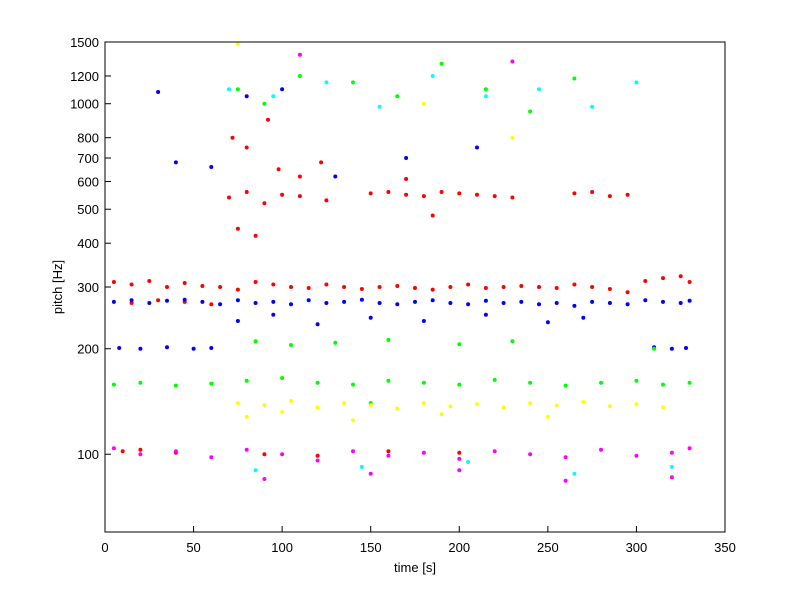 This screenshot has height=600, width=800. What do you see at coordinates (88, 454) in the screenshot?
I see `y-tick-label: 100` at bounding box center [88, 454].